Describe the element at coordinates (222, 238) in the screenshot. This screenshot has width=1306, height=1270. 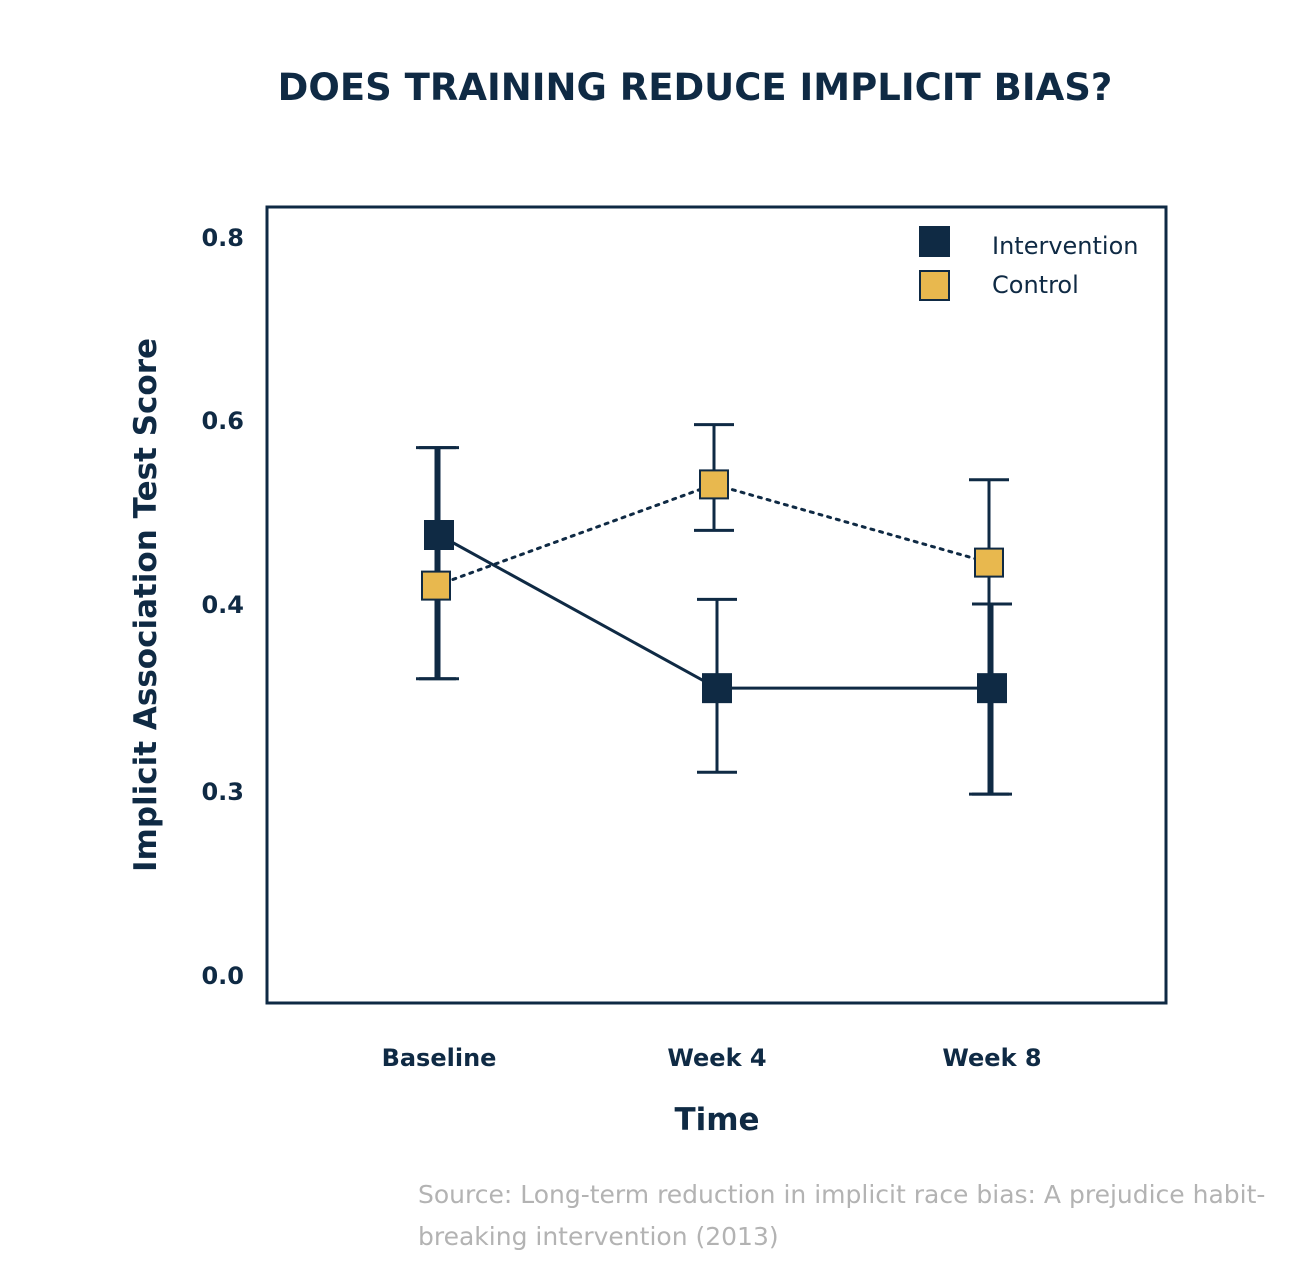
I see `y-tick-label: 0.8` at that location.